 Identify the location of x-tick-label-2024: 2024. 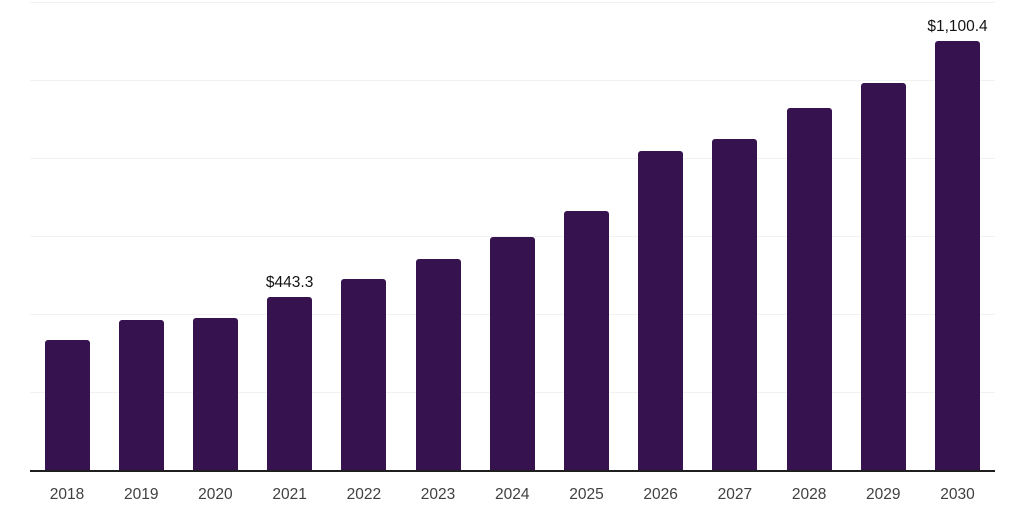
(512, 494).